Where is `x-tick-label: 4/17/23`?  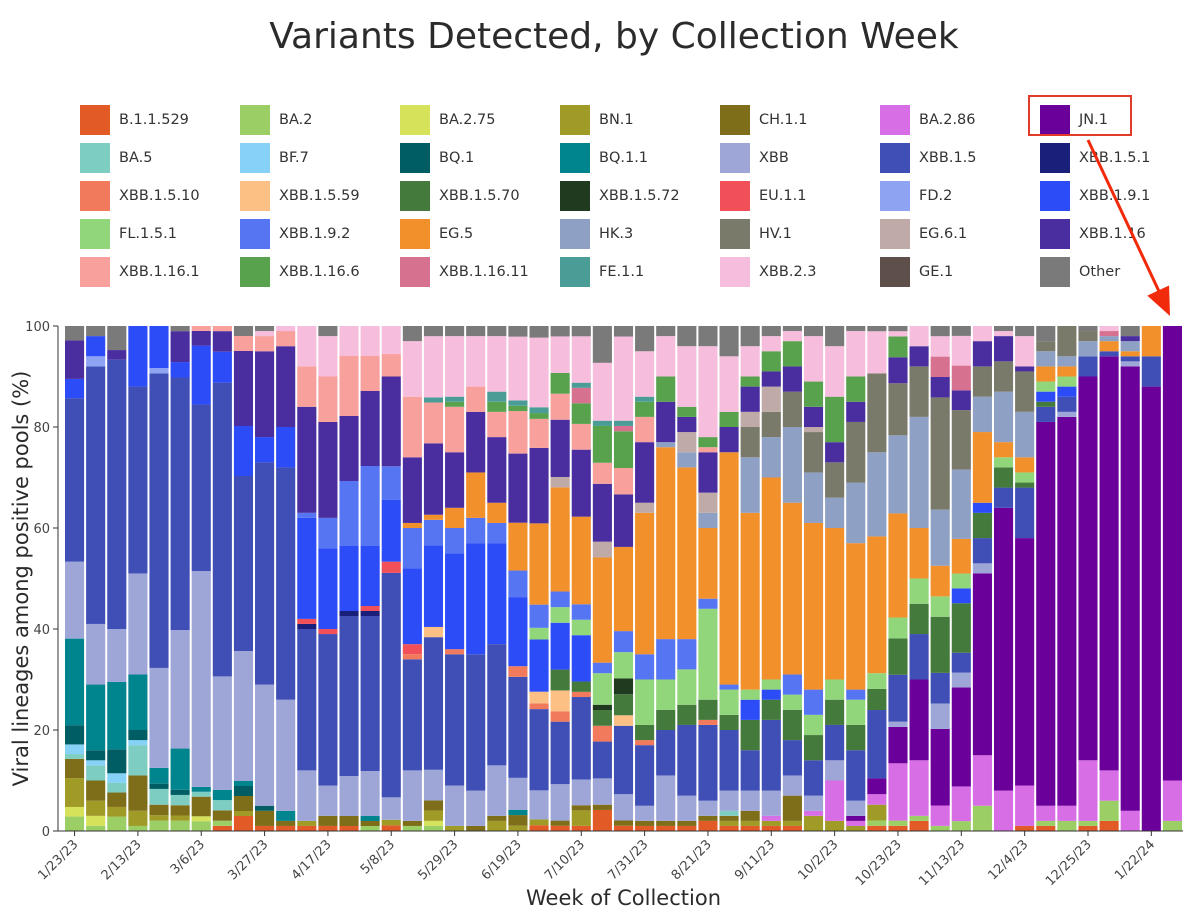
x-tick-label: 4/17/23 is located at coordinates (312, 860).